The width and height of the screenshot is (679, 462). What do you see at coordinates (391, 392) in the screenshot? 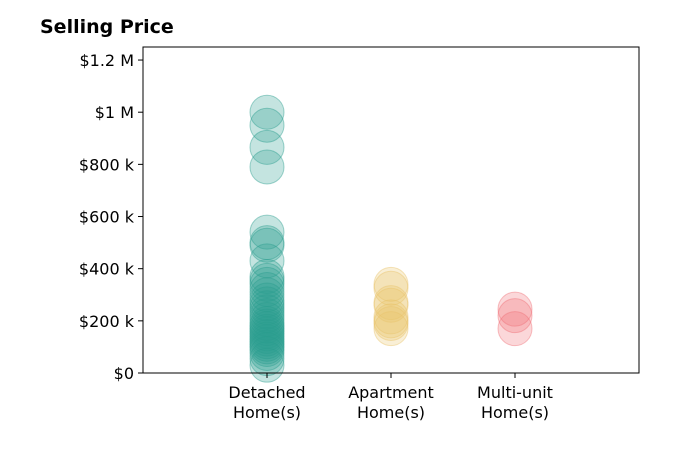
I see `x-tick-label-line1: Apartment` at bounding box center [391, 392].